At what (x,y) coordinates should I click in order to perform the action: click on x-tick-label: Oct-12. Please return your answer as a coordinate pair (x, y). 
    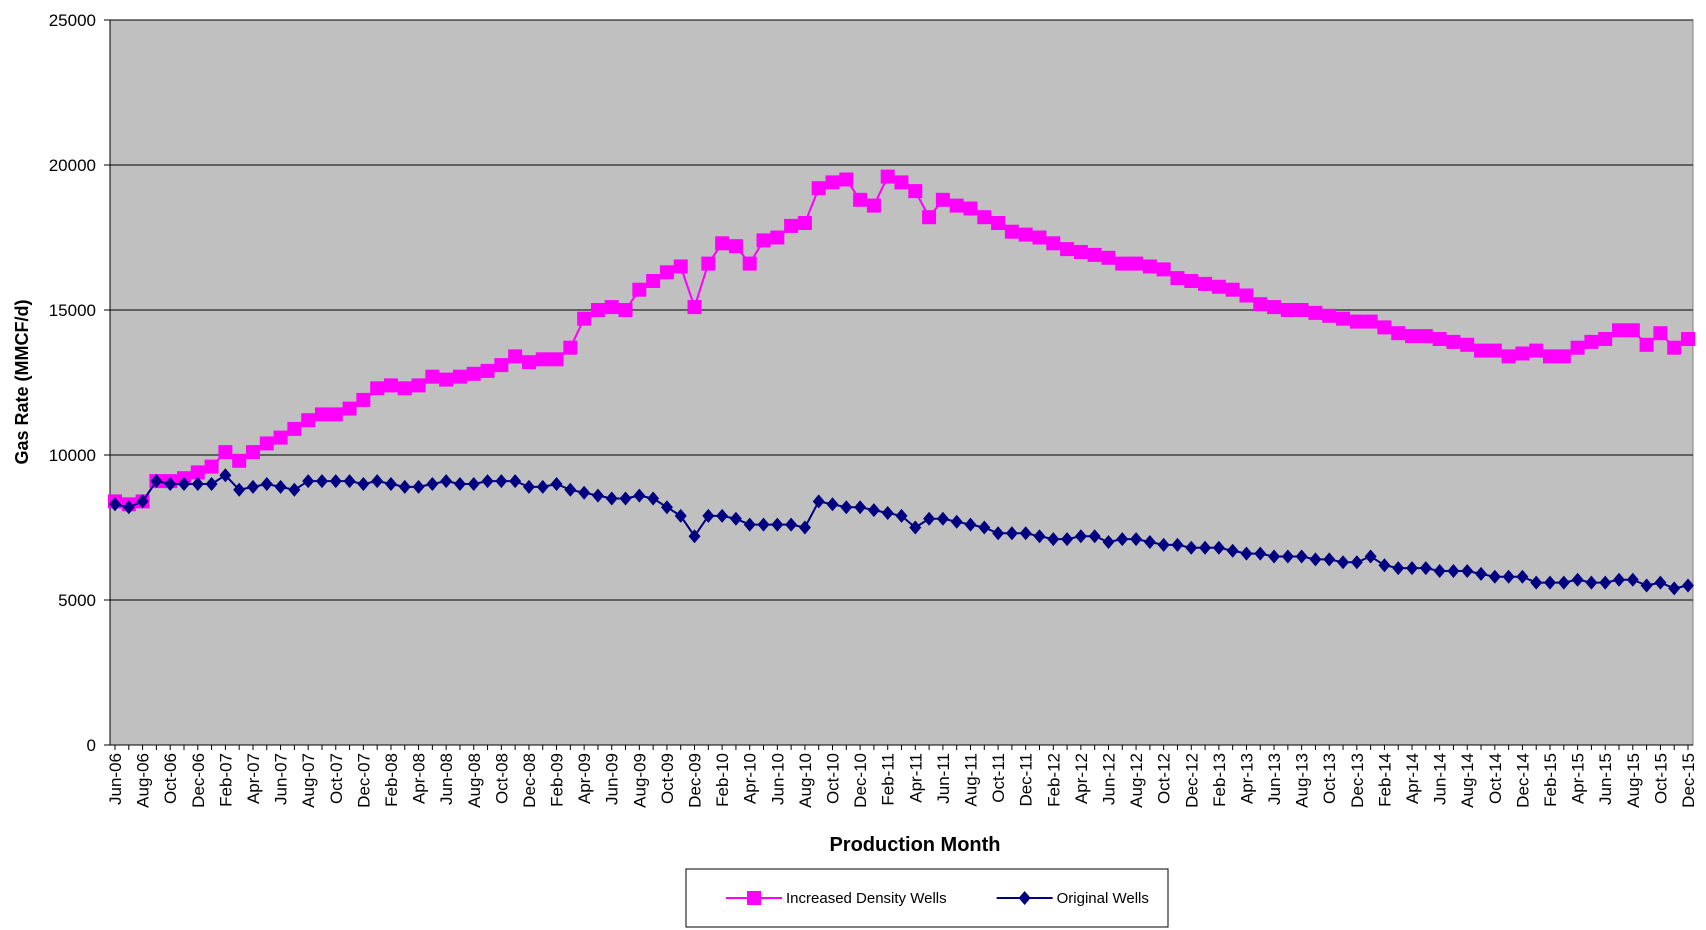
    Looking at the image, I should click on (1164, 778).